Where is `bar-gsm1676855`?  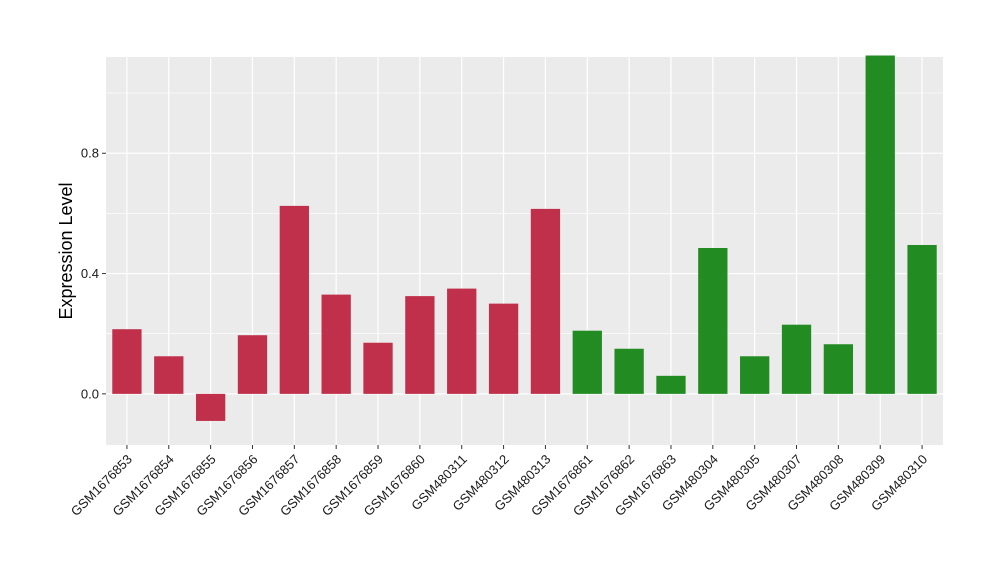 bar-gsm1676855 is located at coordinates (210, 407).